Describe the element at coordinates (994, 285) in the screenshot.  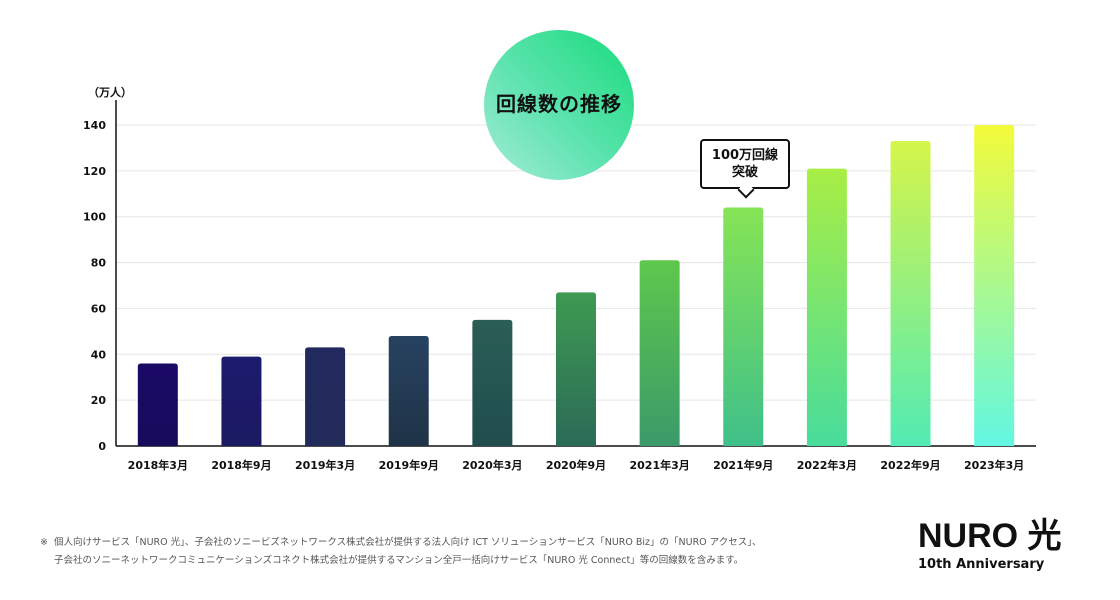
I see `bar-2023年3月` at that location.